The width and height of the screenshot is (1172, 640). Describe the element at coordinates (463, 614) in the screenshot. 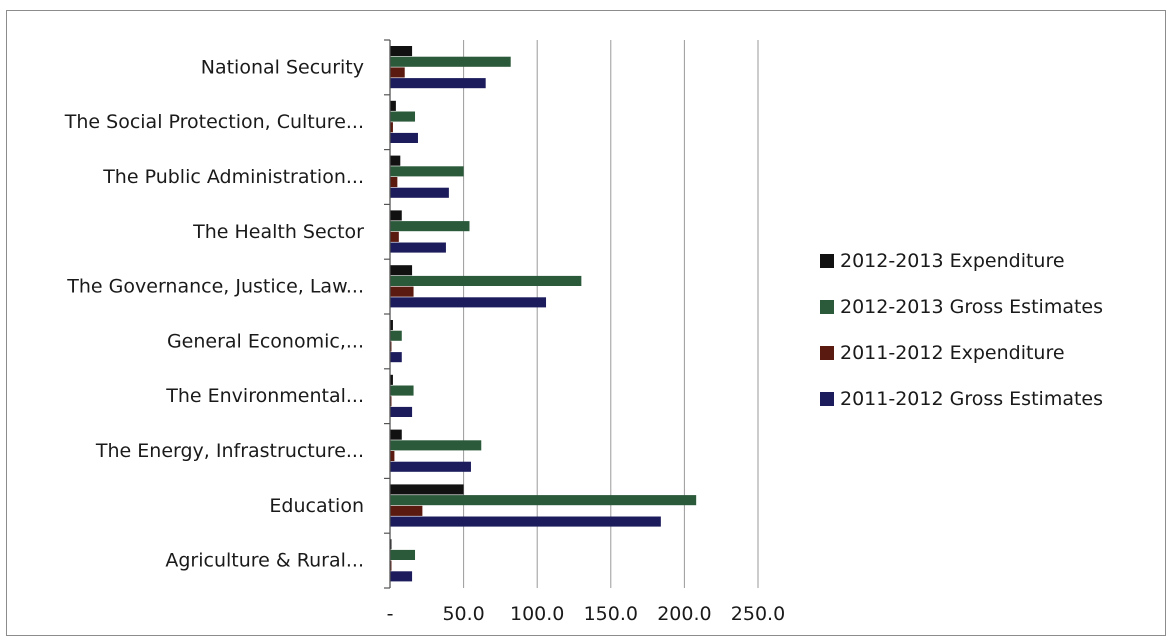

I see `x-tick-label: 50.0` at that location.